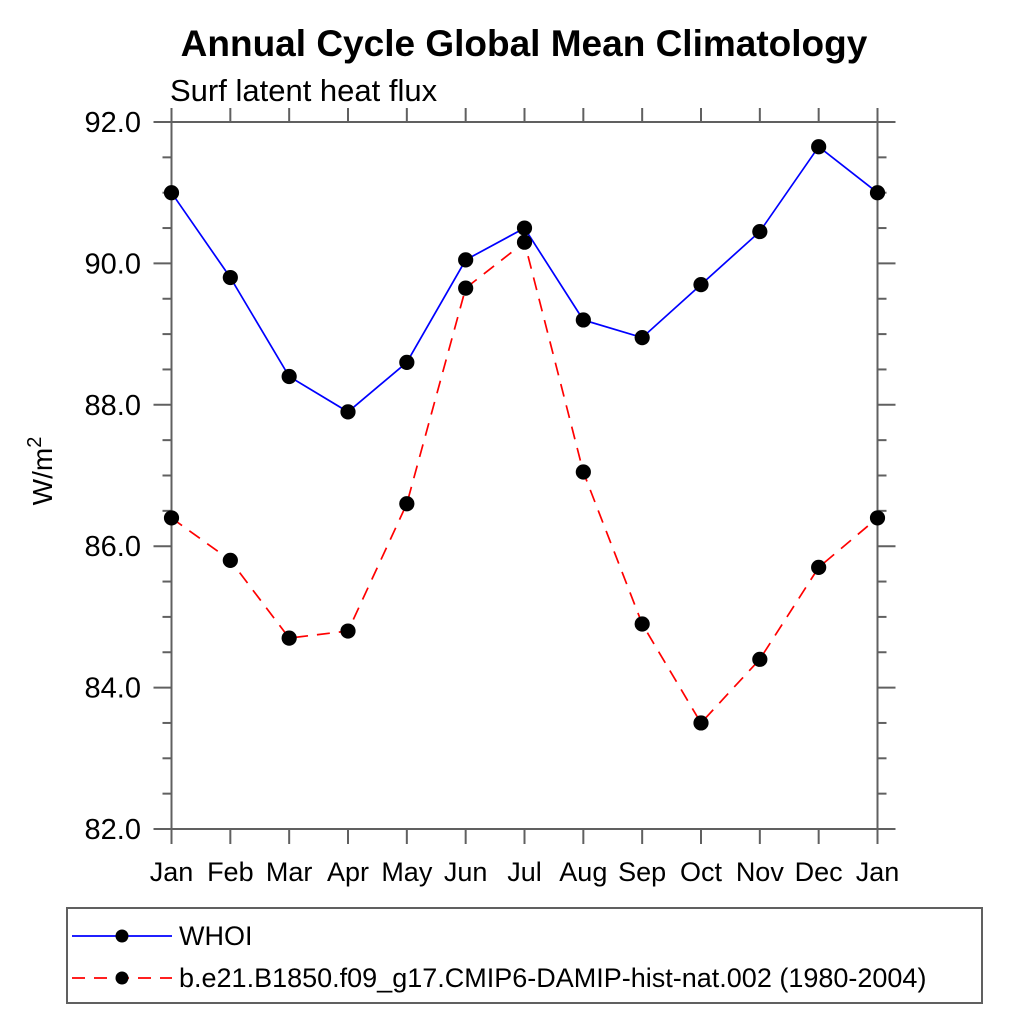 This screenshot has height=1029, width=1024. I want to click on y-tick-label: 84.0, so click(113, 689).